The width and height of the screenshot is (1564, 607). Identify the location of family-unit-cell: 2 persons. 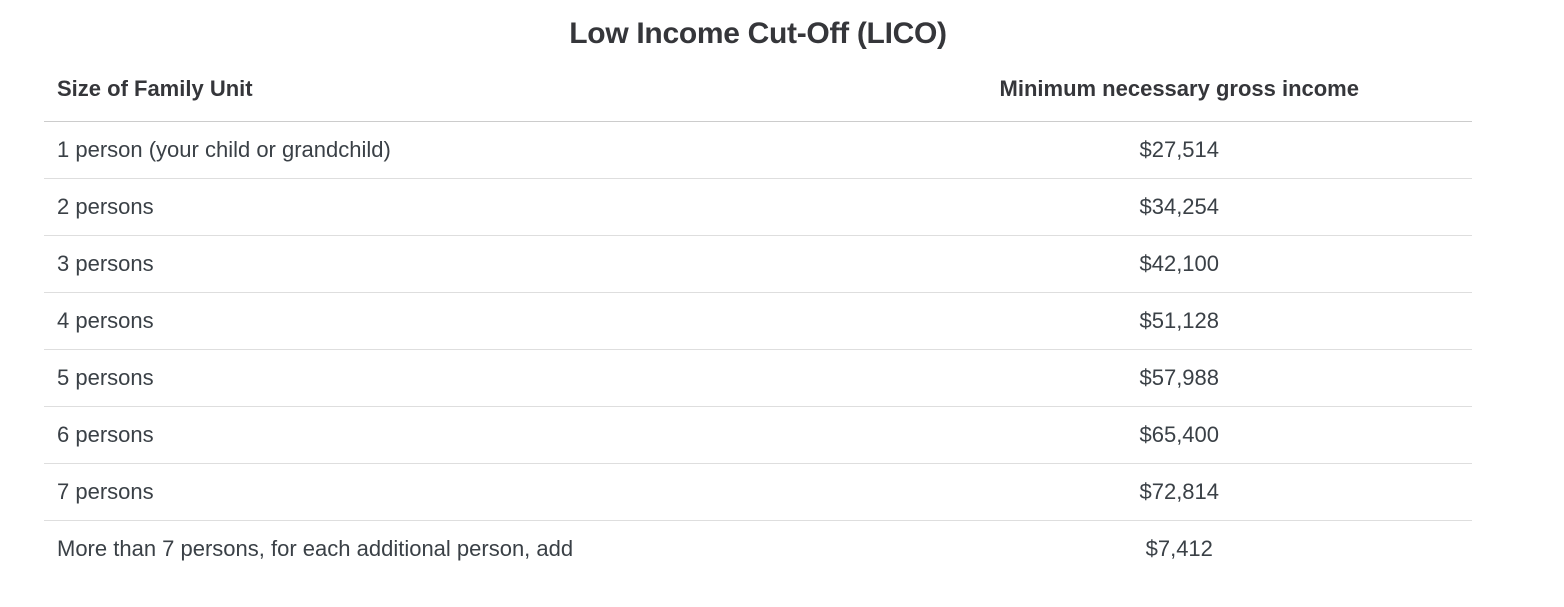
(465, 207).